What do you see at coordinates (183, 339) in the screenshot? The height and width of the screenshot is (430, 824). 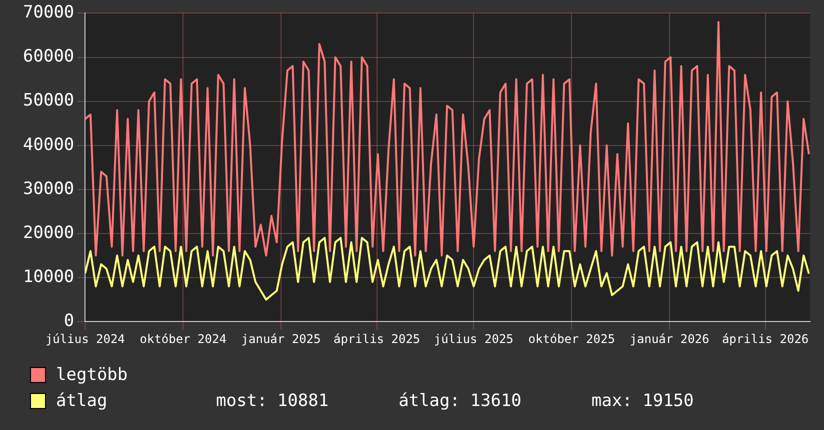 I see `x-tick-label: október 2024` at bounding box center [183, 339].